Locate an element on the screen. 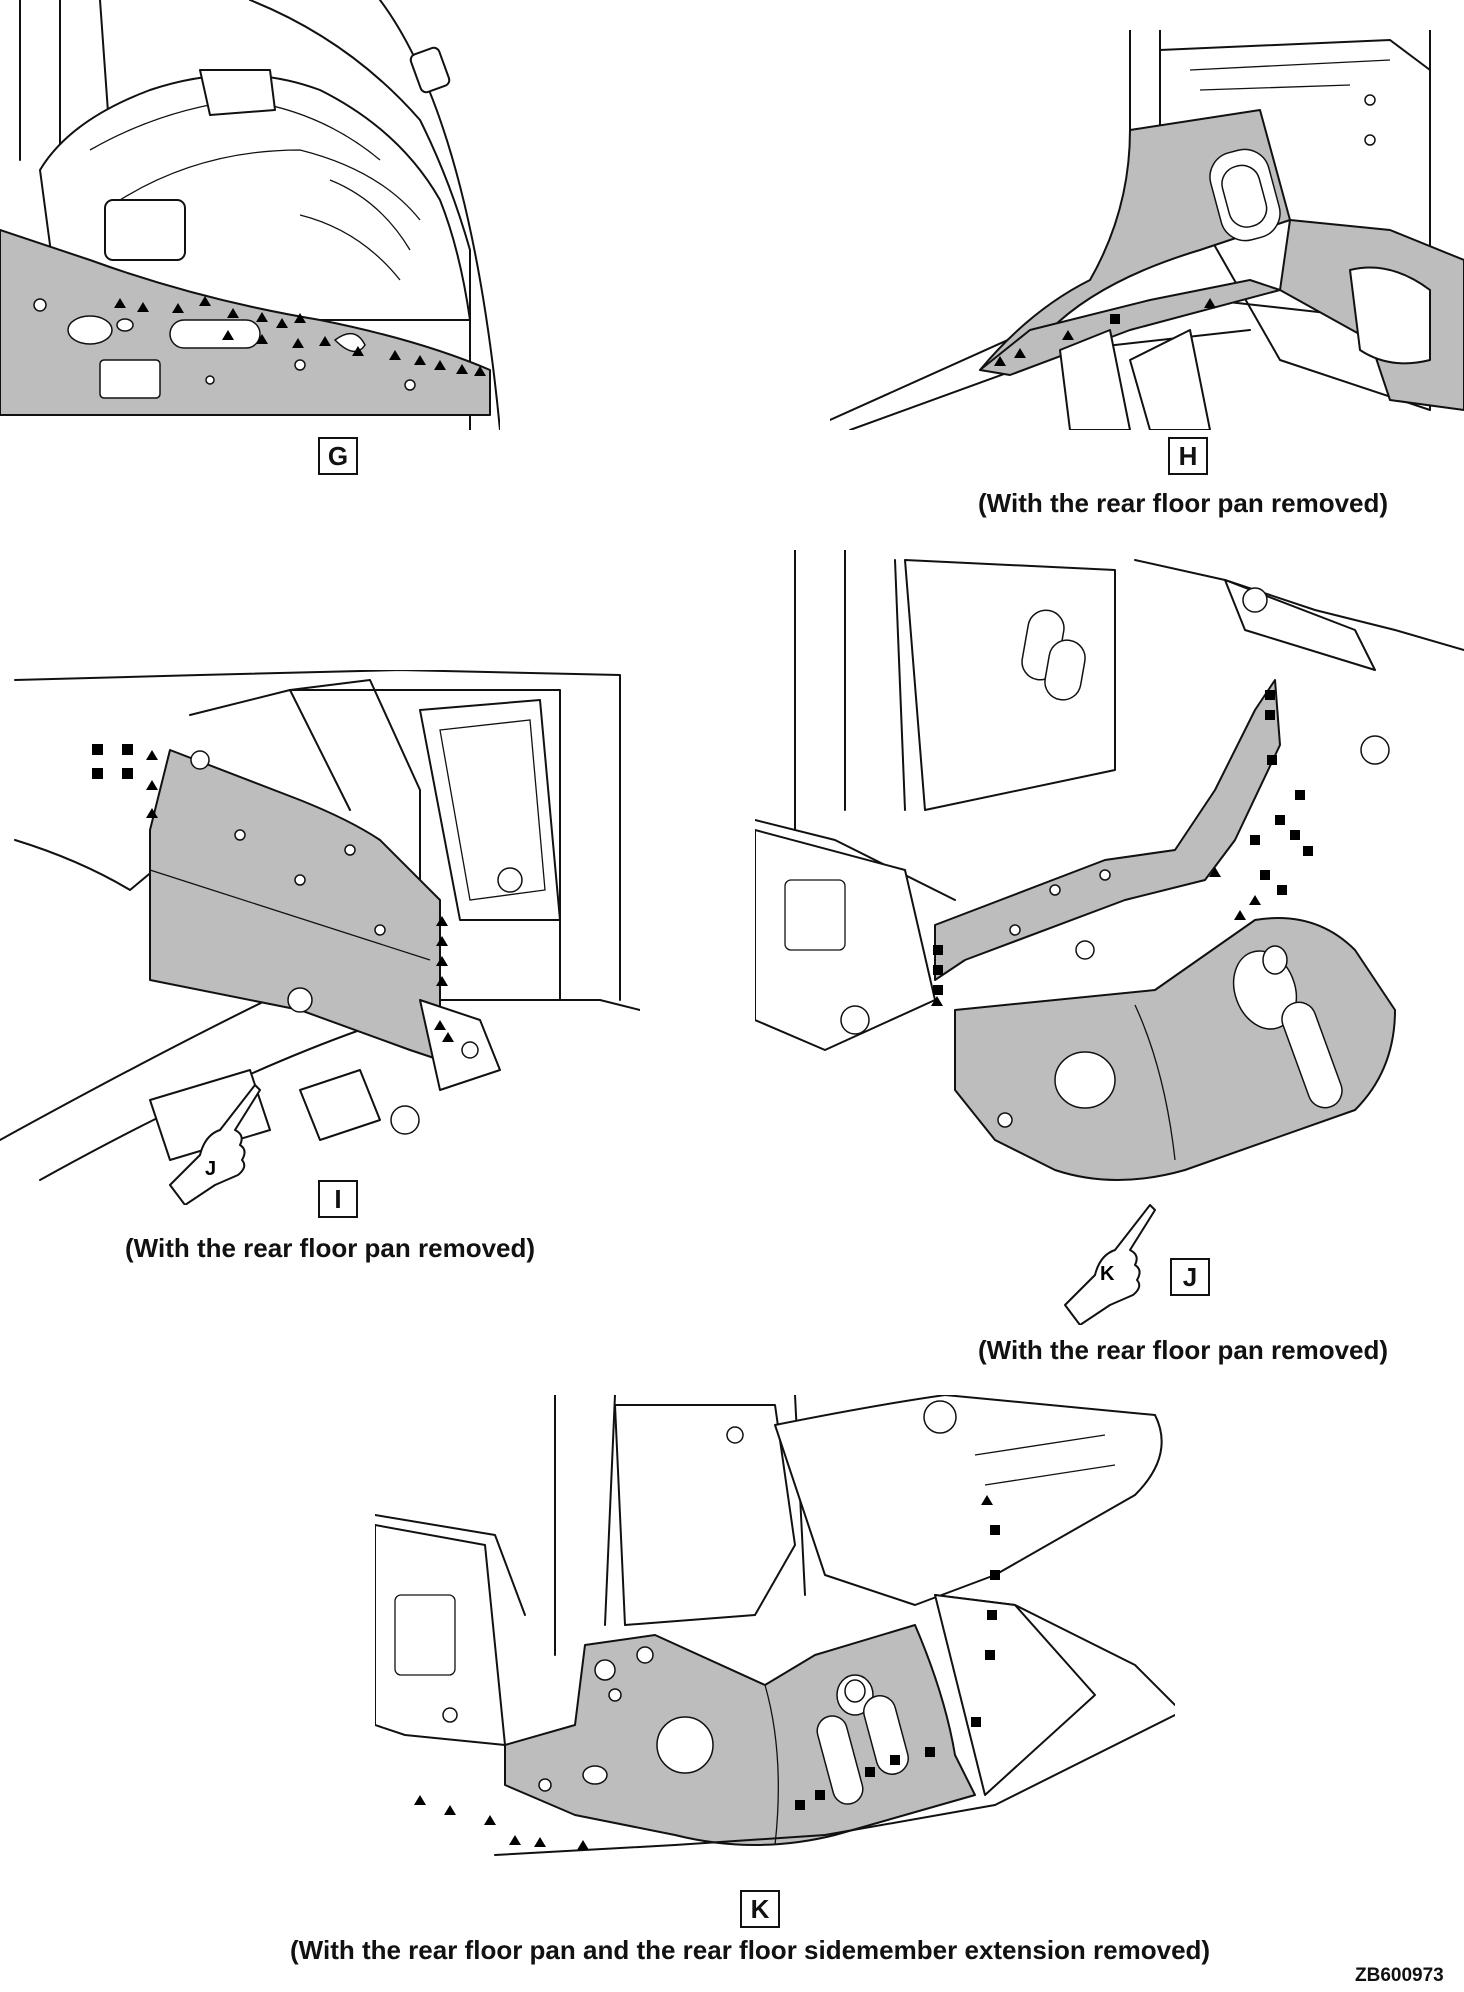 Image resolution: width=1464 pixels, height=1992 pixels. rear-pillar-lower-drawing is located at coordinates (1147, 230).